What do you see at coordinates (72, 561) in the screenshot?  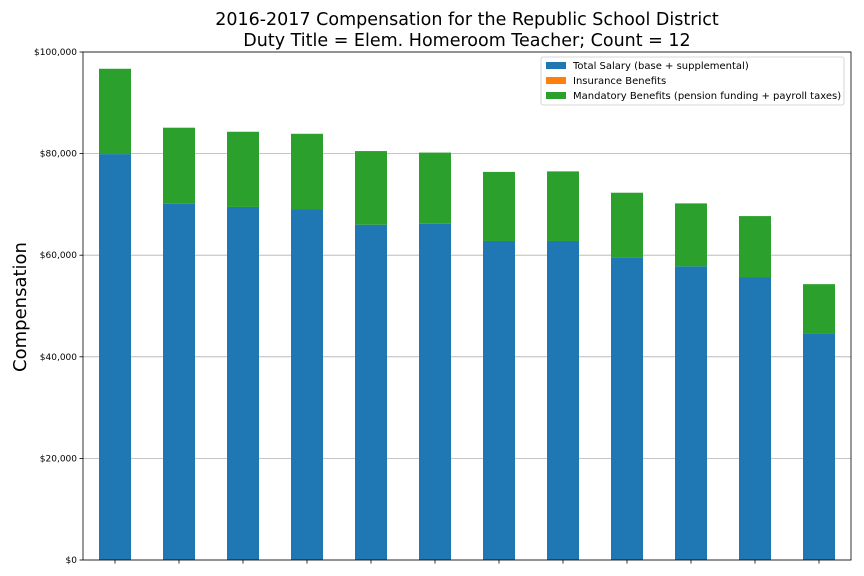 I see `y-tick-label: $0` at bounding box center [72, 561].